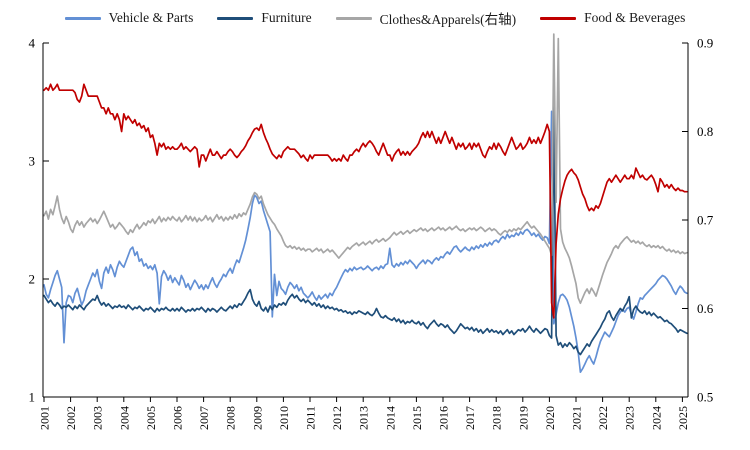 The width and height of the screenshot is (750, 450). I want to click on legend-label-clothes-apparels: Clothes&Apparels(右轴), so click(448, 19).